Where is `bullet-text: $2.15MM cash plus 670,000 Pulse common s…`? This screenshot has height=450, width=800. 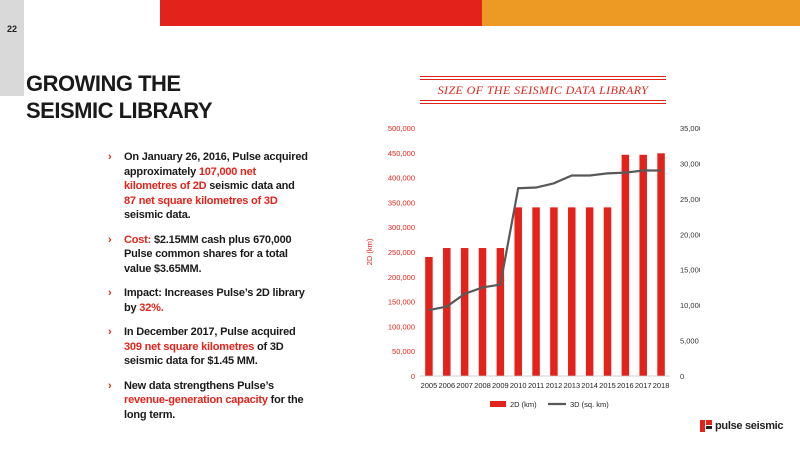
bullet-text: $2.15MM cash plus 670,000 Pulse common s… is located at coordinates (208, 254).